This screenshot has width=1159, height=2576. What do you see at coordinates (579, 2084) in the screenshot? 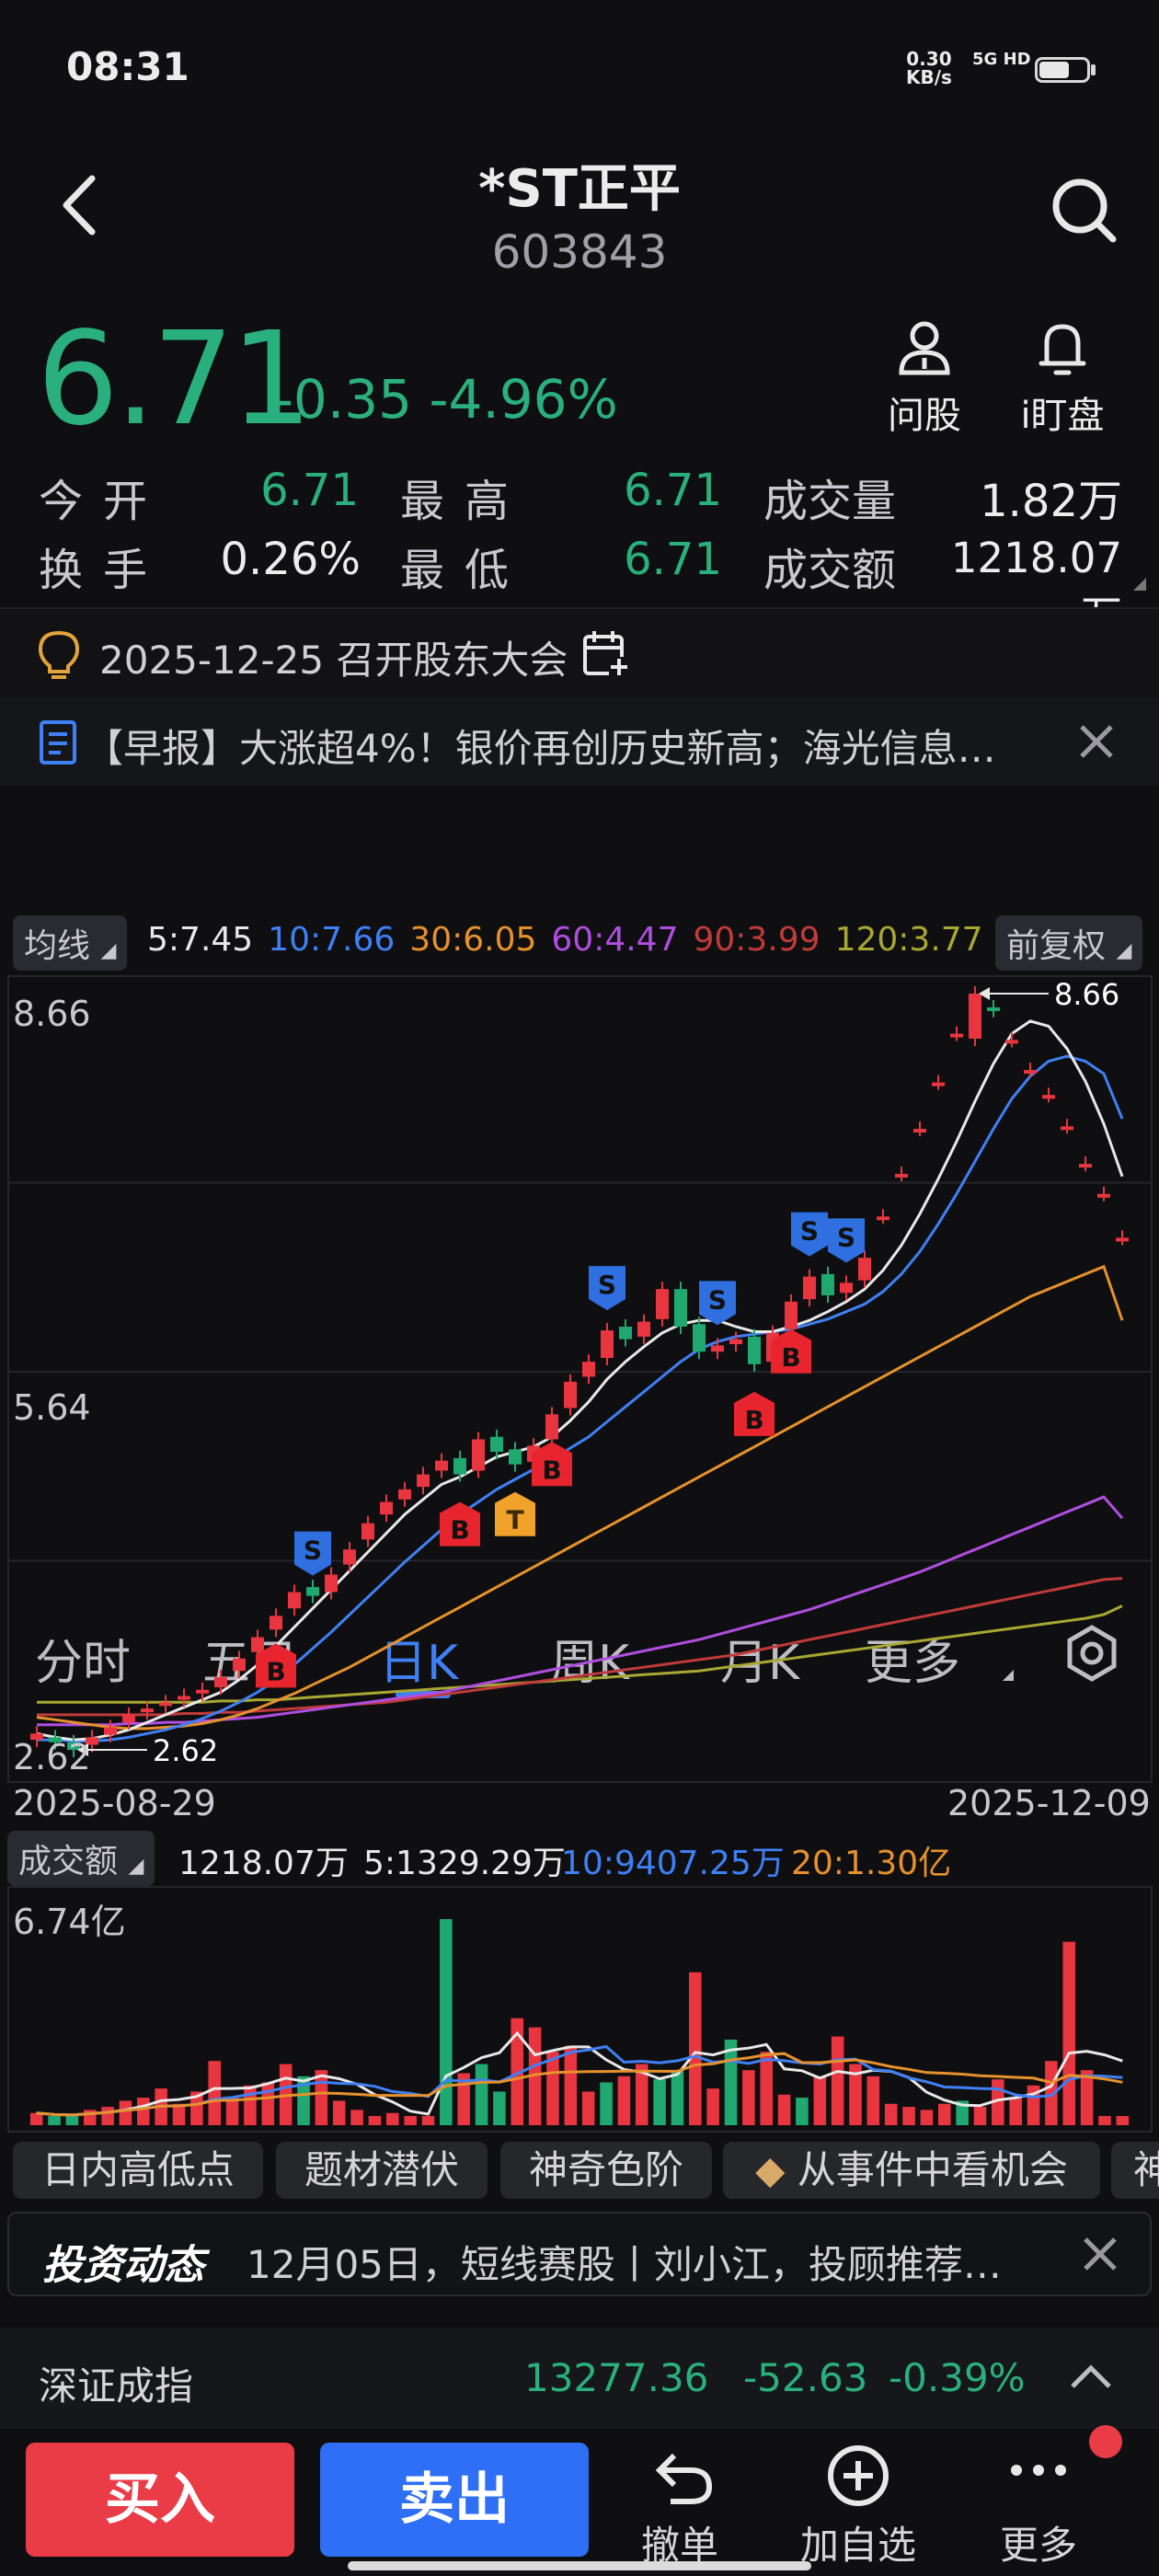
I see `volume-ma20-line` at bounding box center [579, 2084].